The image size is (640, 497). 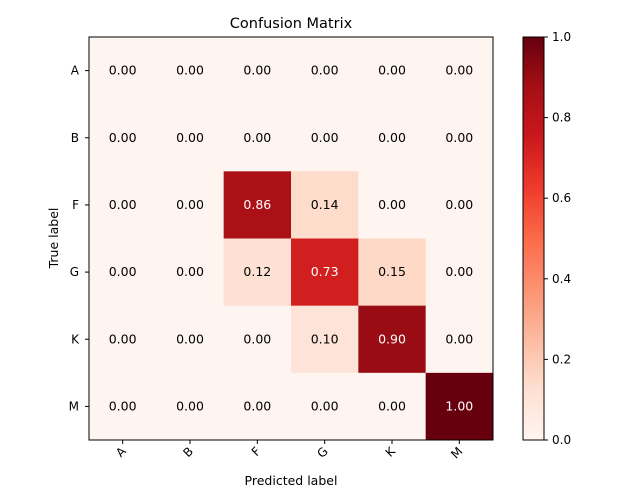 I want to click on cell-value-g-a: 0.00, so click(x=123, y=271).